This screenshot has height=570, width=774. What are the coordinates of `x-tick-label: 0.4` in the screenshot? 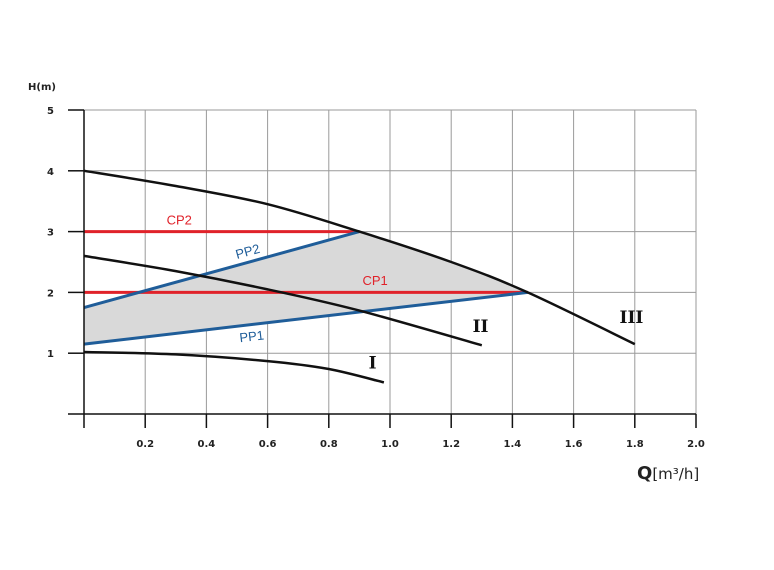 It's located at (207, 444).